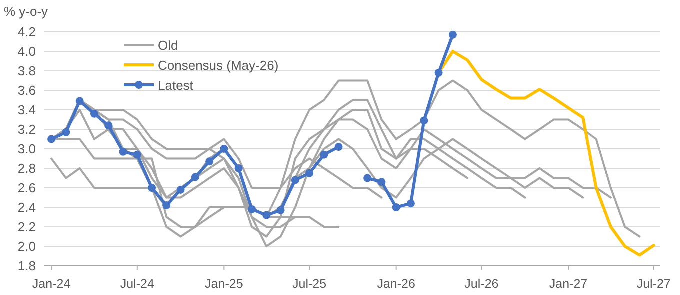 This screenshot has width=680, height=295. I want to click on x-tick-label: Jan-25, so click(224, 284).